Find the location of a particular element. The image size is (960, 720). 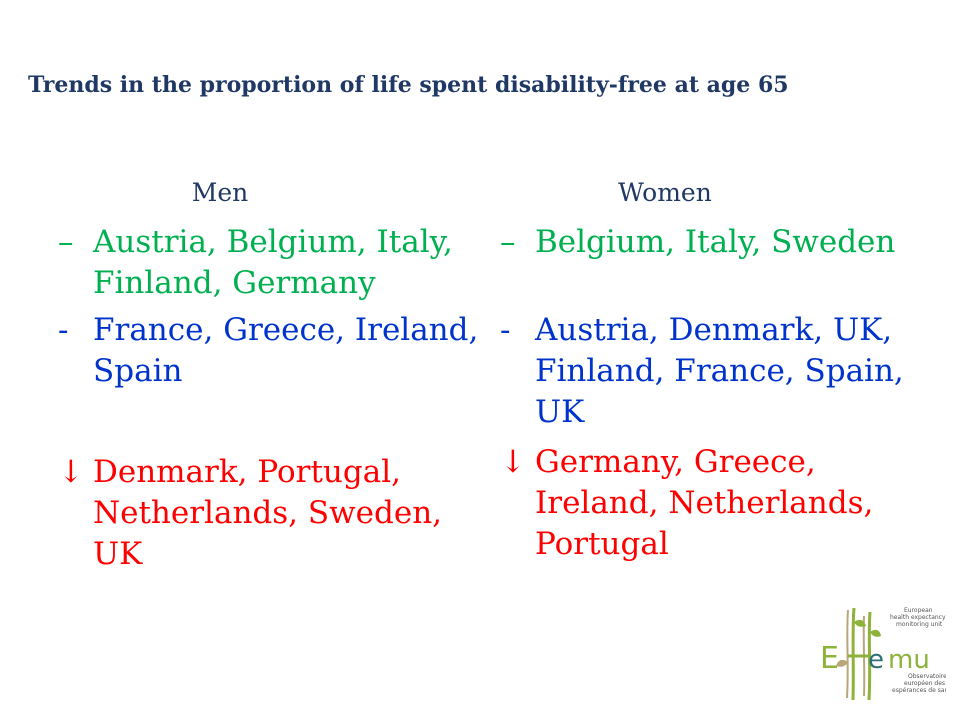

item-text: France, Greece, Ireland, Spain is located at coordinates (286, 350).